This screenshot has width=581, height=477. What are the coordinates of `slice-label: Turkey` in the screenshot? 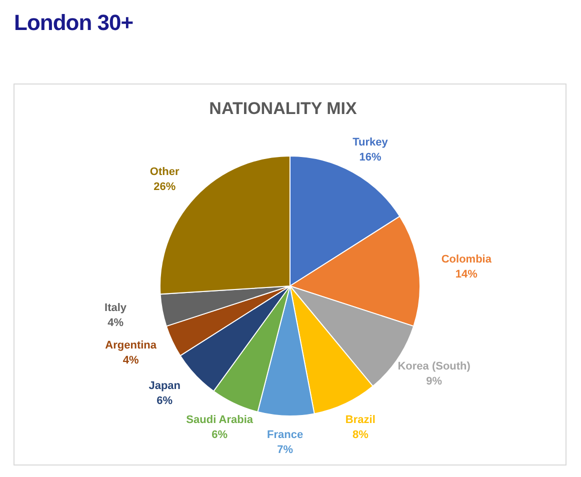 It's located at (370, 142).